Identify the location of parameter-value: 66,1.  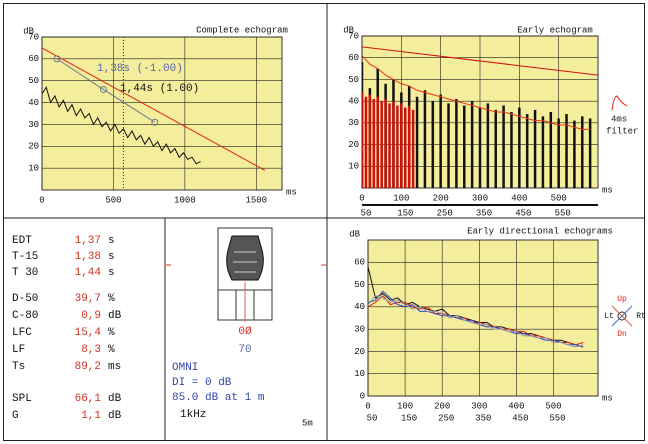
(88, 399).